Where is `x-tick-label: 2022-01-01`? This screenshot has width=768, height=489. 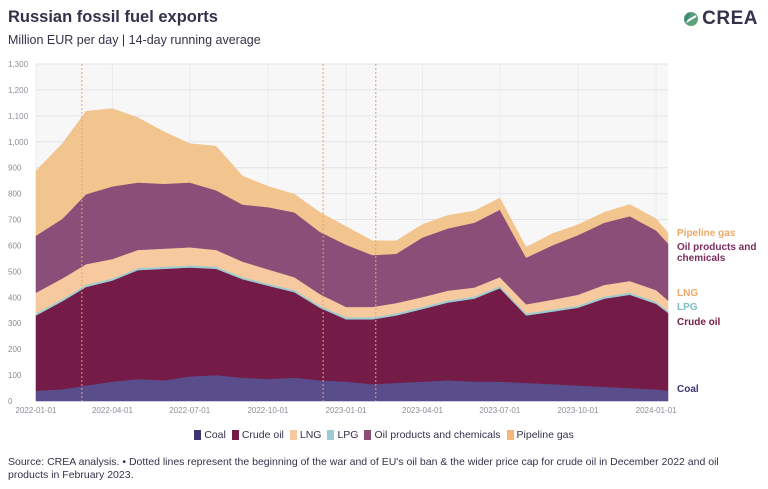
x-tick-label: 2022-01-01 is located at coordinates (36, 410).